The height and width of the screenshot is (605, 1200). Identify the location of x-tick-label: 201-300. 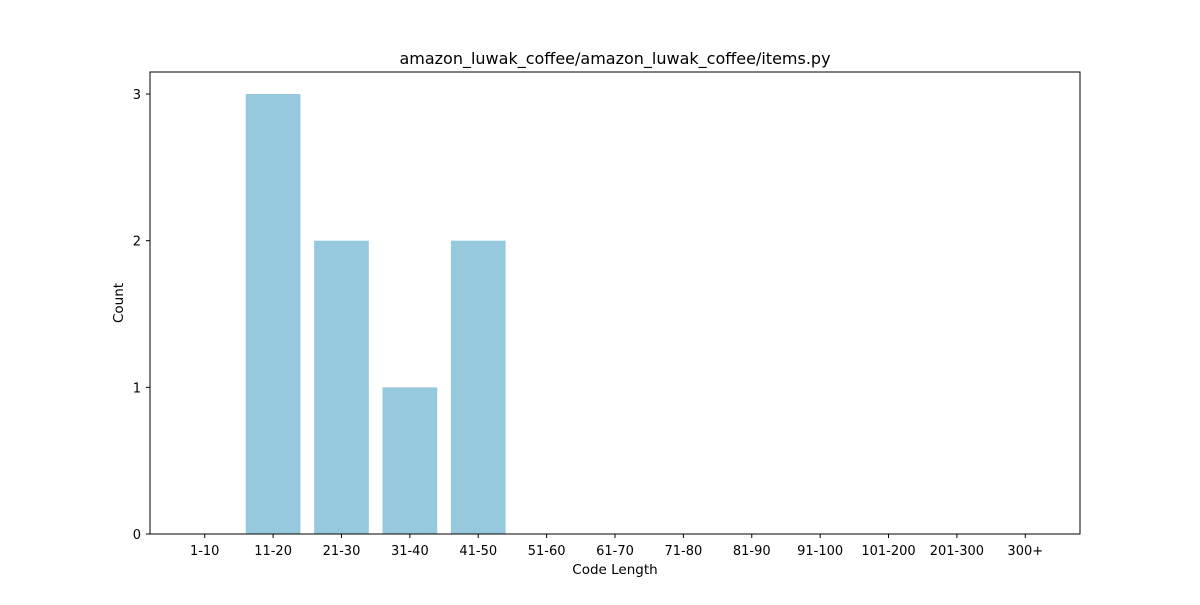
(957, 551).